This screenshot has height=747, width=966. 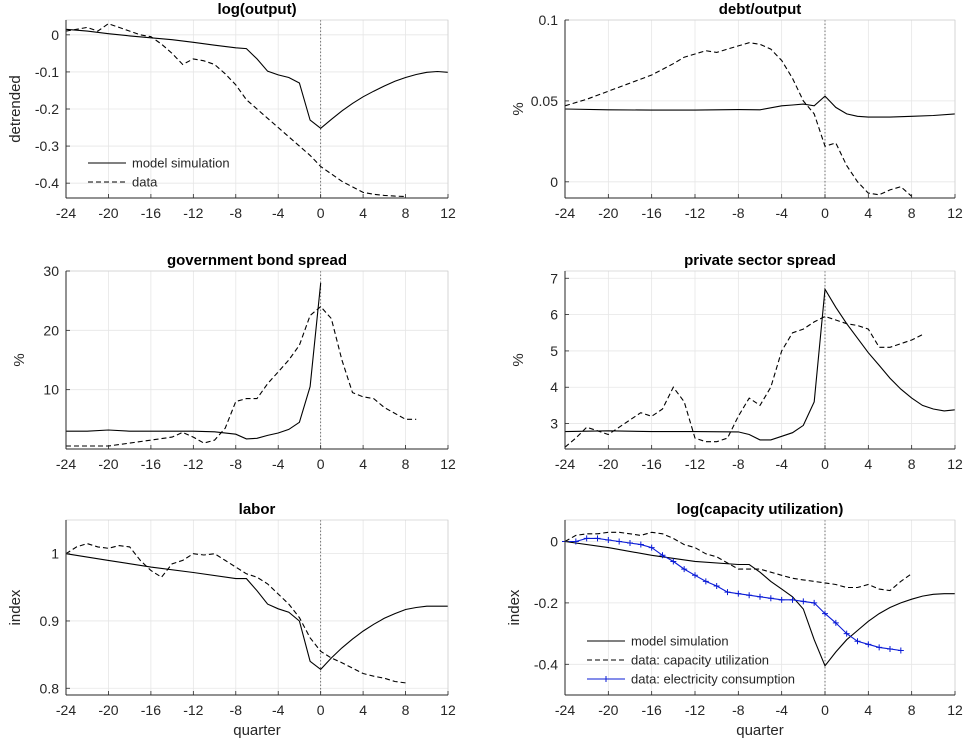 What do you see at coordinates (51, 271) in the screenshot?
I see `y-tick-label: 30` at bounding box center [51, 271].